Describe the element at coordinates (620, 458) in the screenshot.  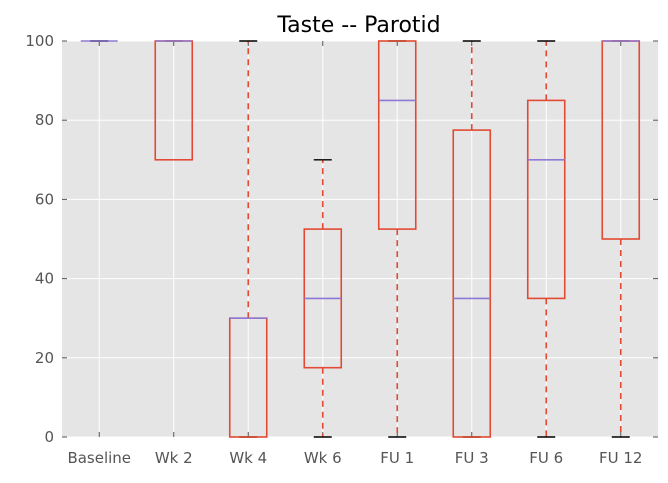
I see `x-tick-label: FU 12` at that location.